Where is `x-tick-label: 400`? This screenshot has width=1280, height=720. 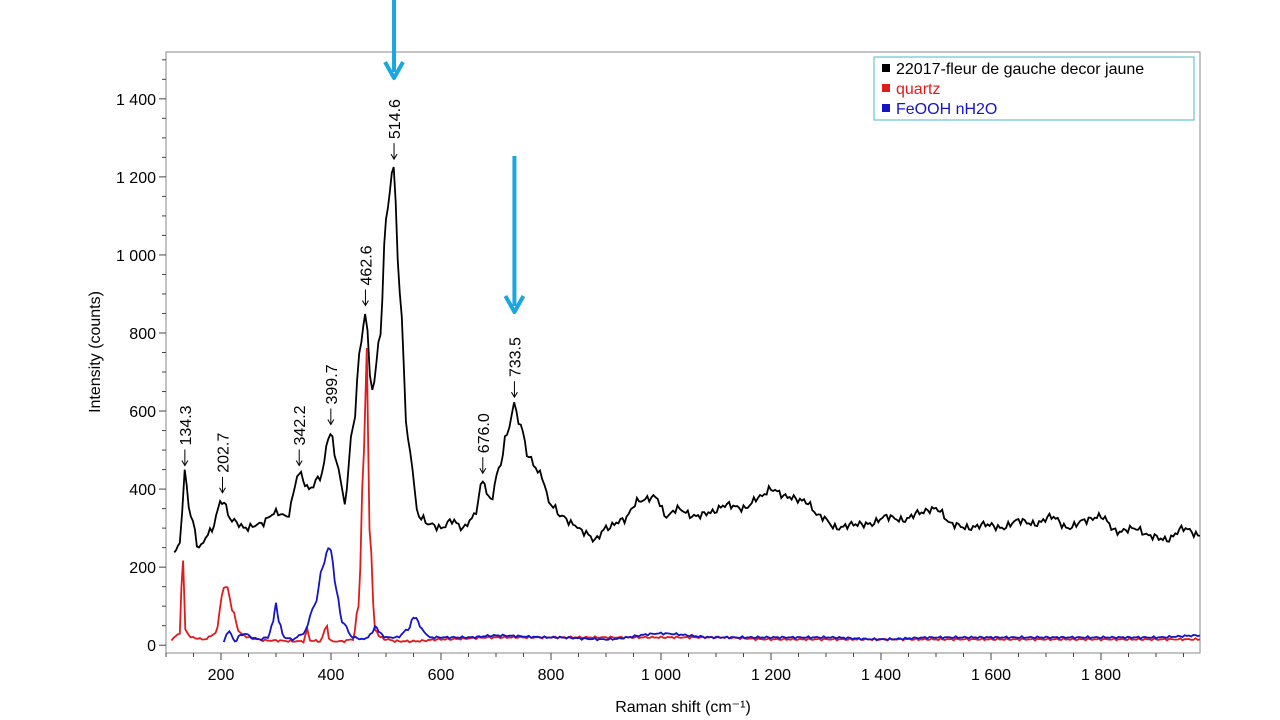
x-tick-label: 400 is located at coordinates (331, 675).